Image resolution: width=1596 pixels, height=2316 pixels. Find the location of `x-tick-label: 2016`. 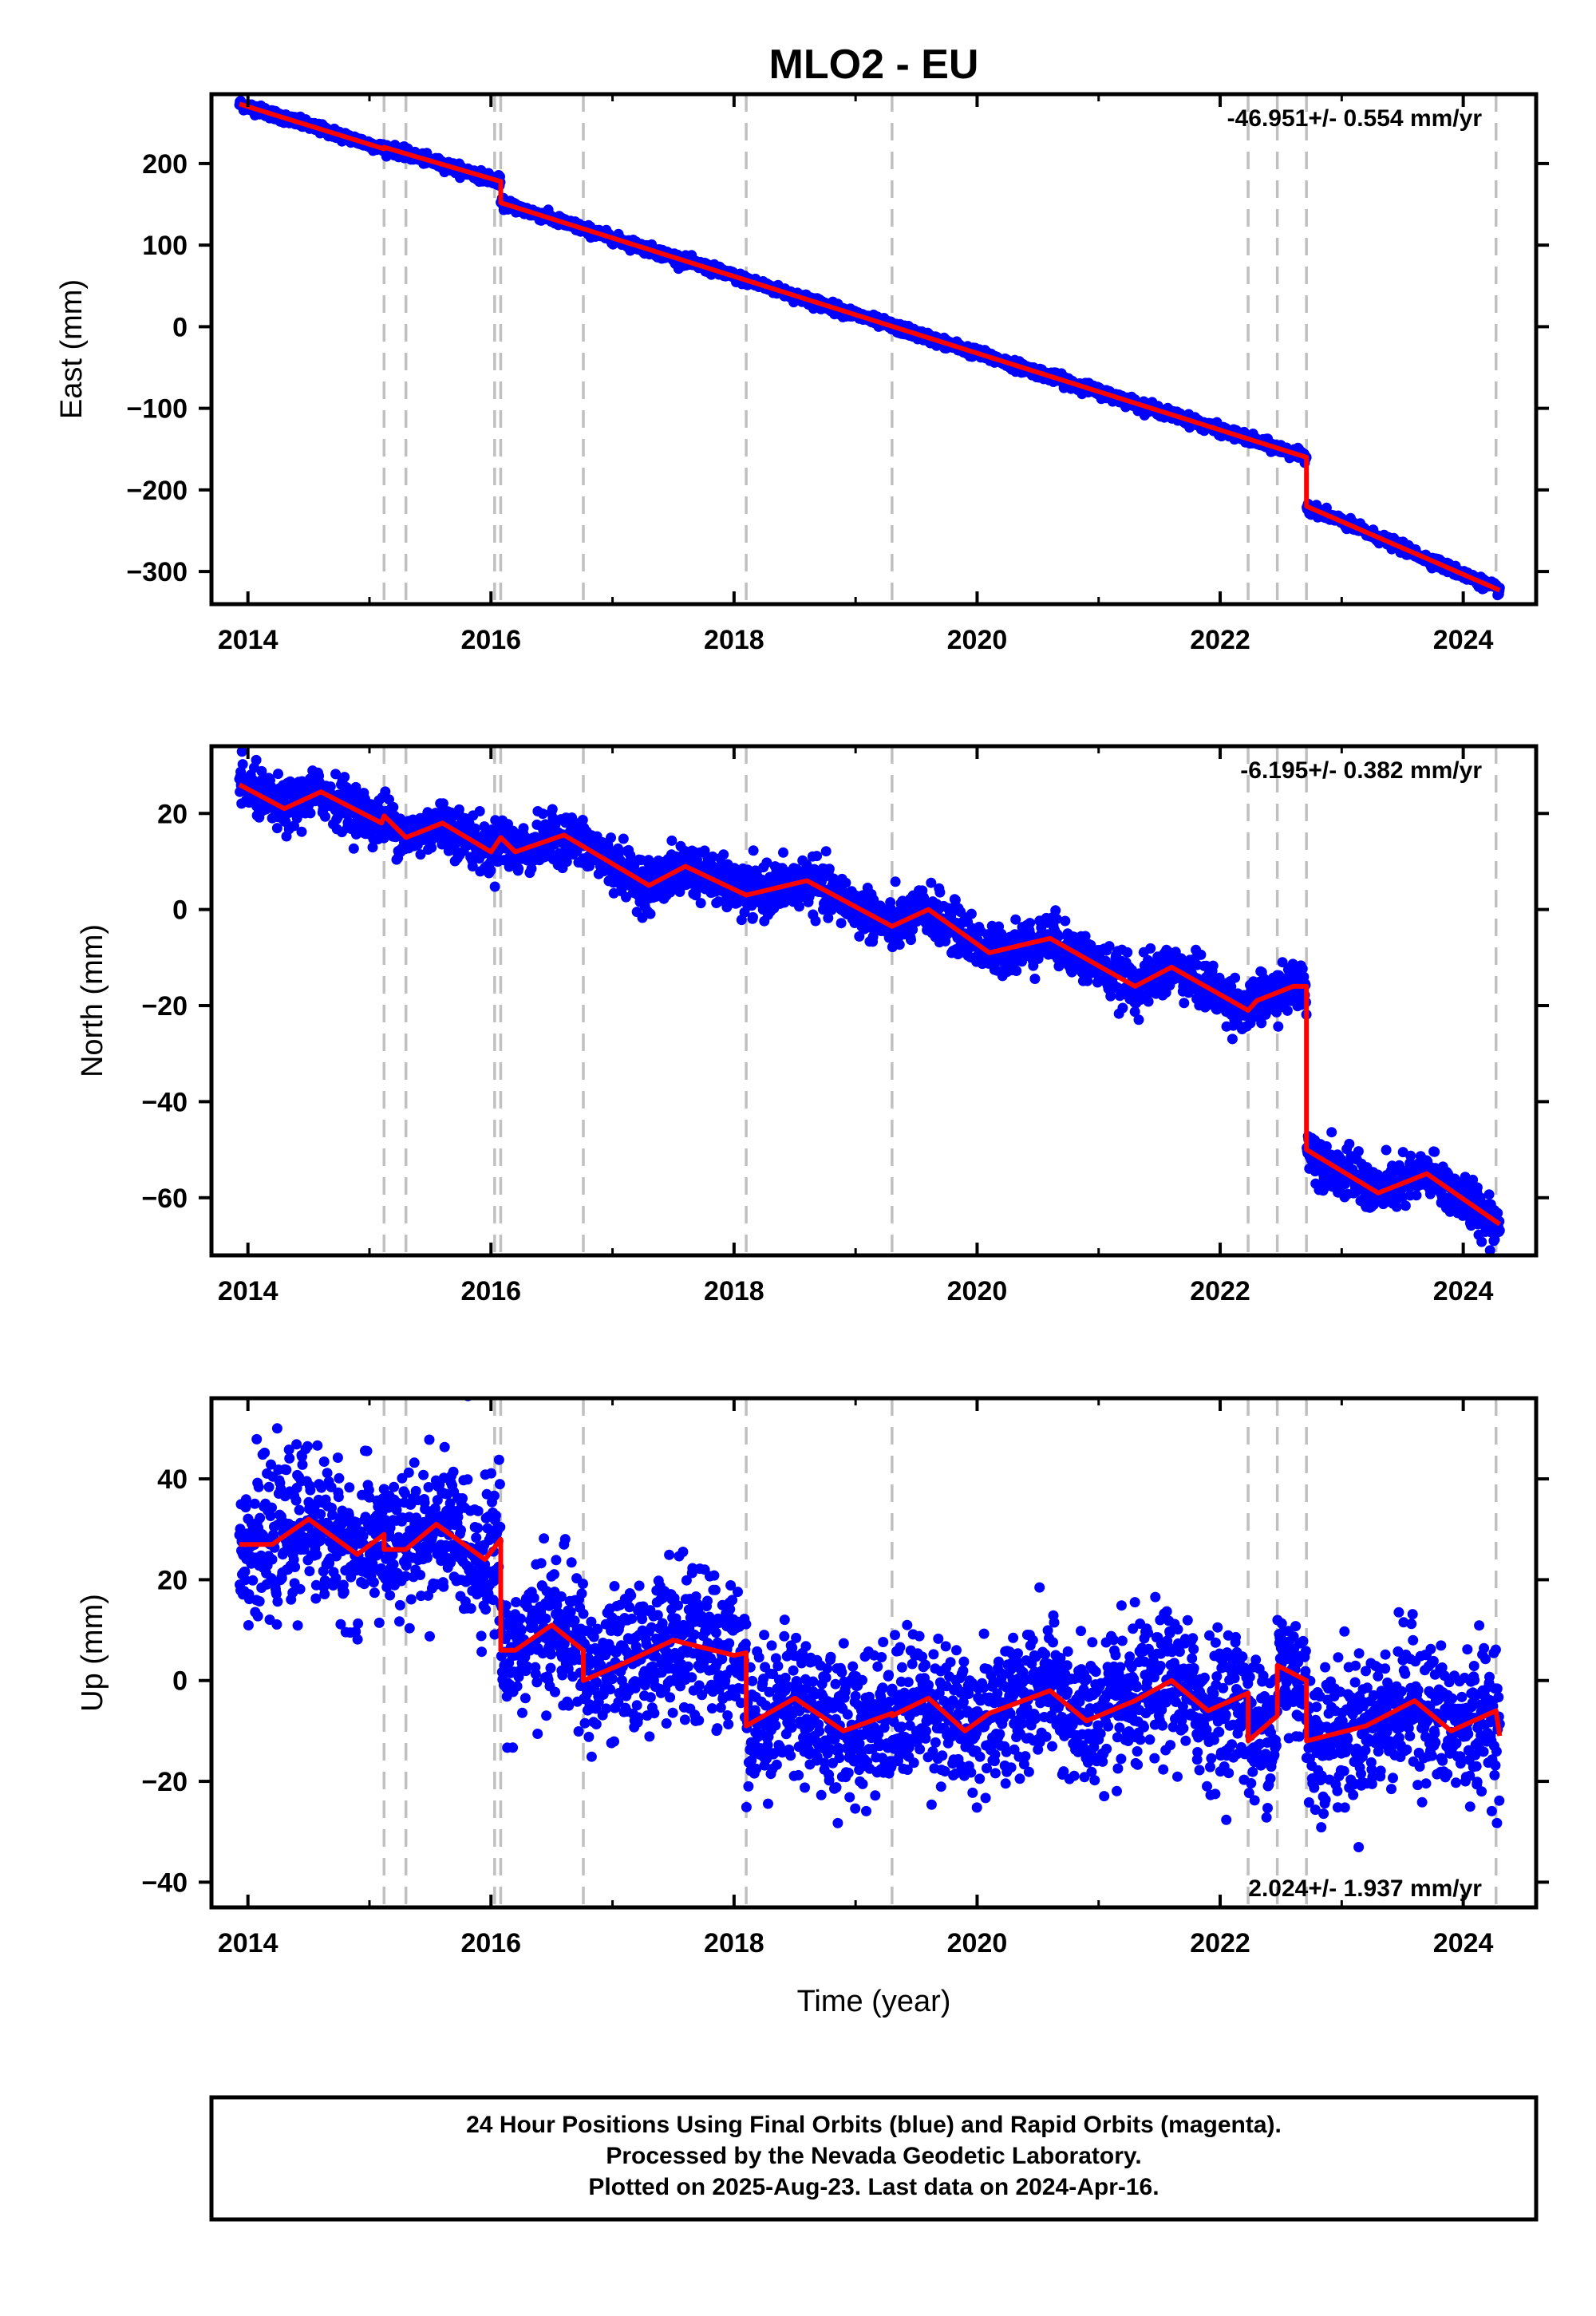

x-tick-label: 2016 is located at coordinates (490, 640).